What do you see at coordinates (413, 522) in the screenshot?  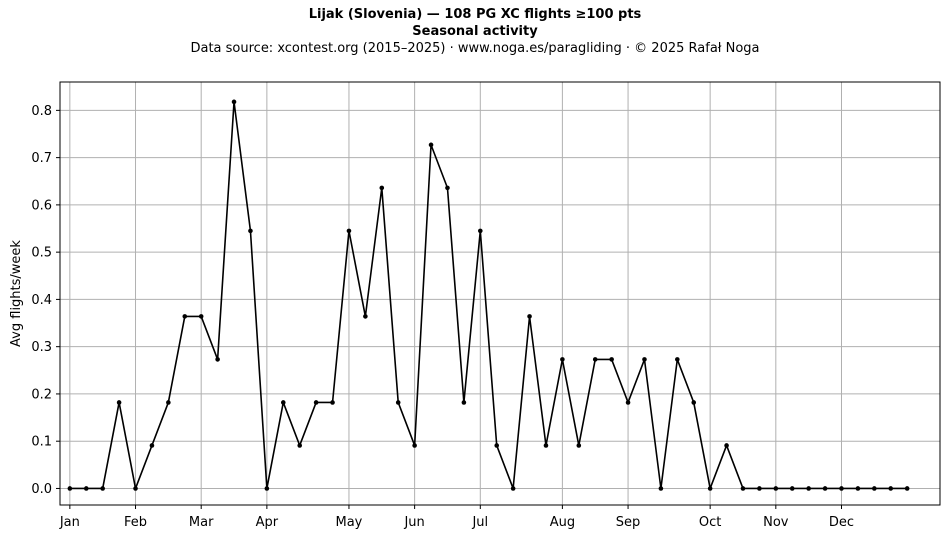 I see `x-tick-label: Jun` at bounding box center [413, 522].